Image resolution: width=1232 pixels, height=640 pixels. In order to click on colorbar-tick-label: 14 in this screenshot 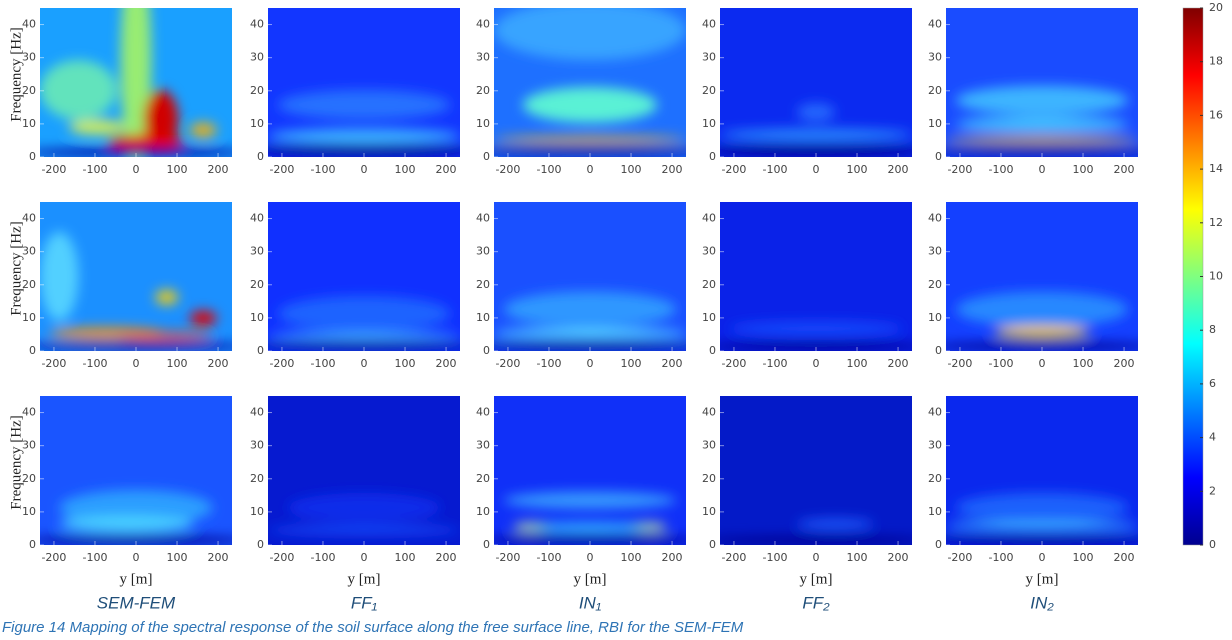, I will do `click(1216, 168)`.